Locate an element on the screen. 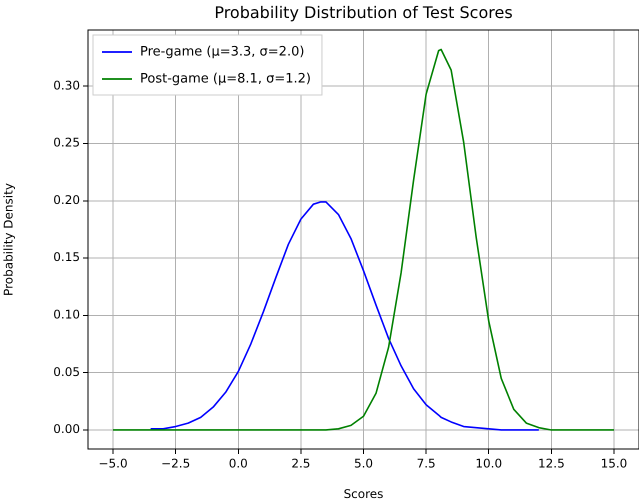 The image size is (639, 502). x-tick-label: −5.0 is located at coordinates (113, 463).